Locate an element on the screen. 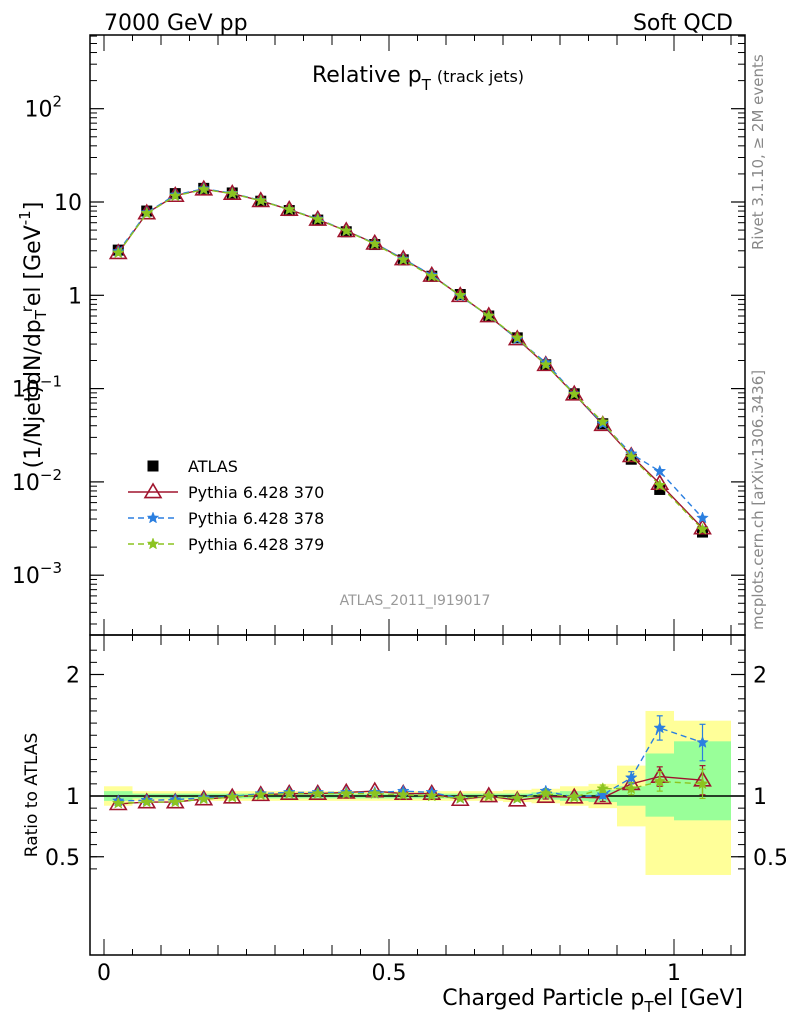  legend-label: Pythia 6.428 378 is located at coordinates (256, 518).